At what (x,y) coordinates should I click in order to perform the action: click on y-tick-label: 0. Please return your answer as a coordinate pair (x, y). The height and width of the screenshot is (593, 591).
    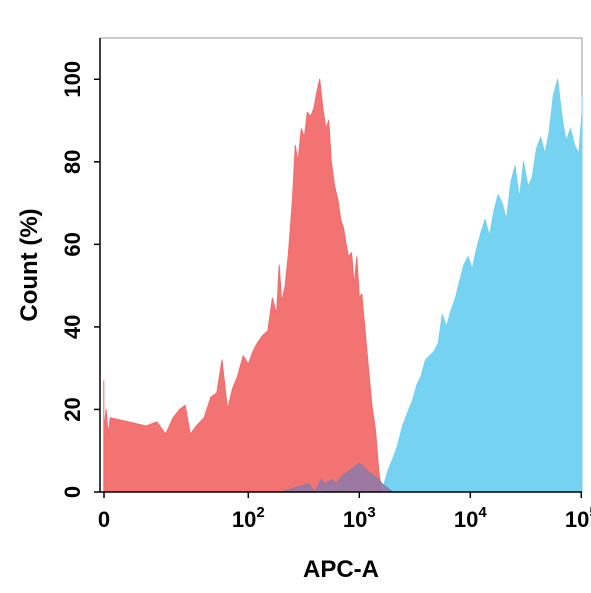
    Looking at the image, I should click on (72, 492).